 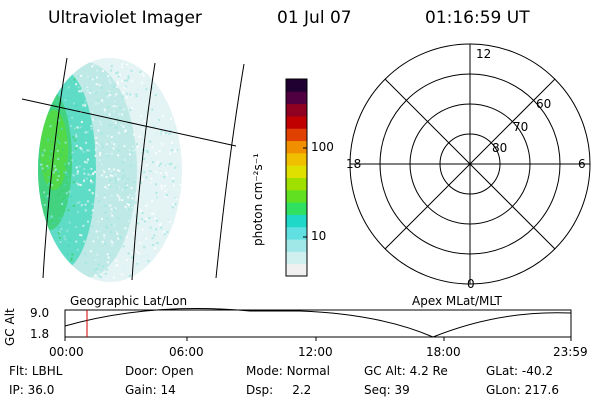 What do you see at coordinates (111, 171) in the screenshot?
I see `image-speckle` at bounding box center [111, 171].